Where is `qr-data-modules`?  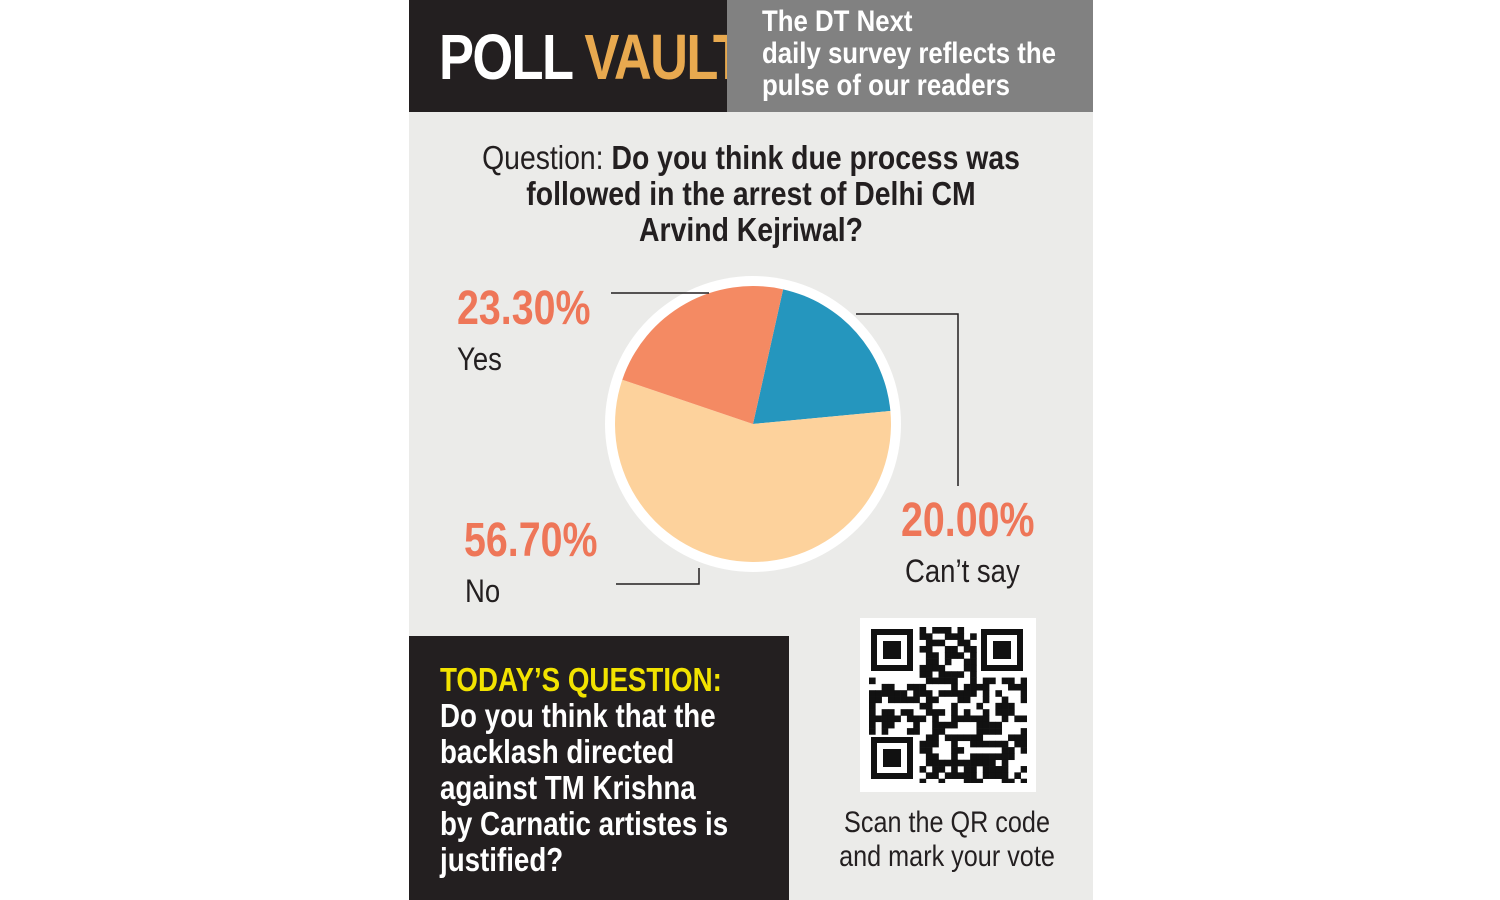
qr-data-modules is located at coordinates (948, 705).